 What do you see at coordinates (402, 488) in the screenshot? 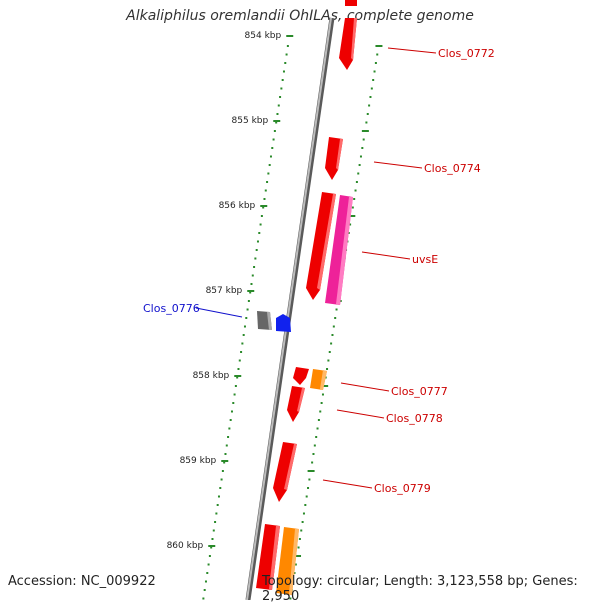
I see `label-clos-0779: Clos_0779` at bounding box center [402, 488].